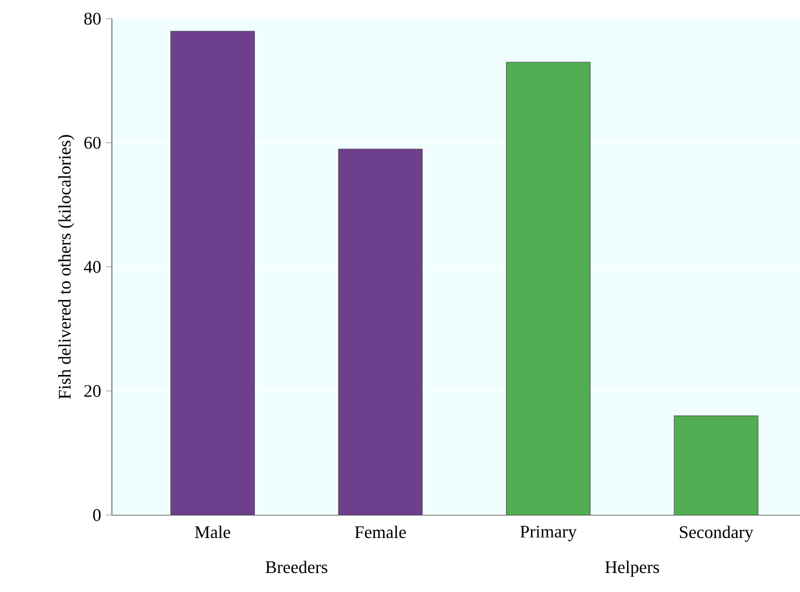 The height and width of the screenshot is (592, 800). What do you see at coordinates (548, 534) in the screenshot?
I see `x-tick-label: Primary` at bounding box center [548, 534].